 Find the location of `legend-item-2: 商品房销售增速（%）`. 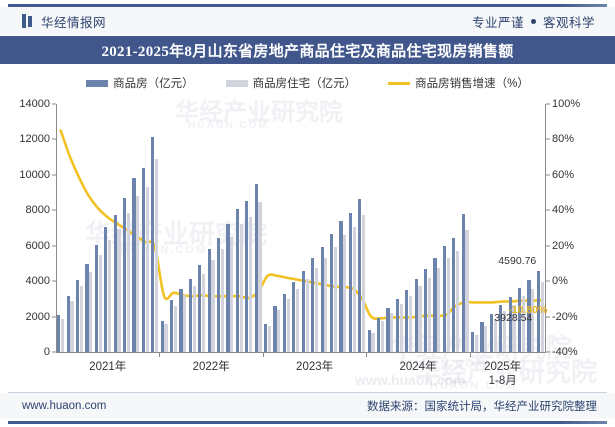

legend-item-2: 商品房销售增速（%） is located at coordinates (458, 83).